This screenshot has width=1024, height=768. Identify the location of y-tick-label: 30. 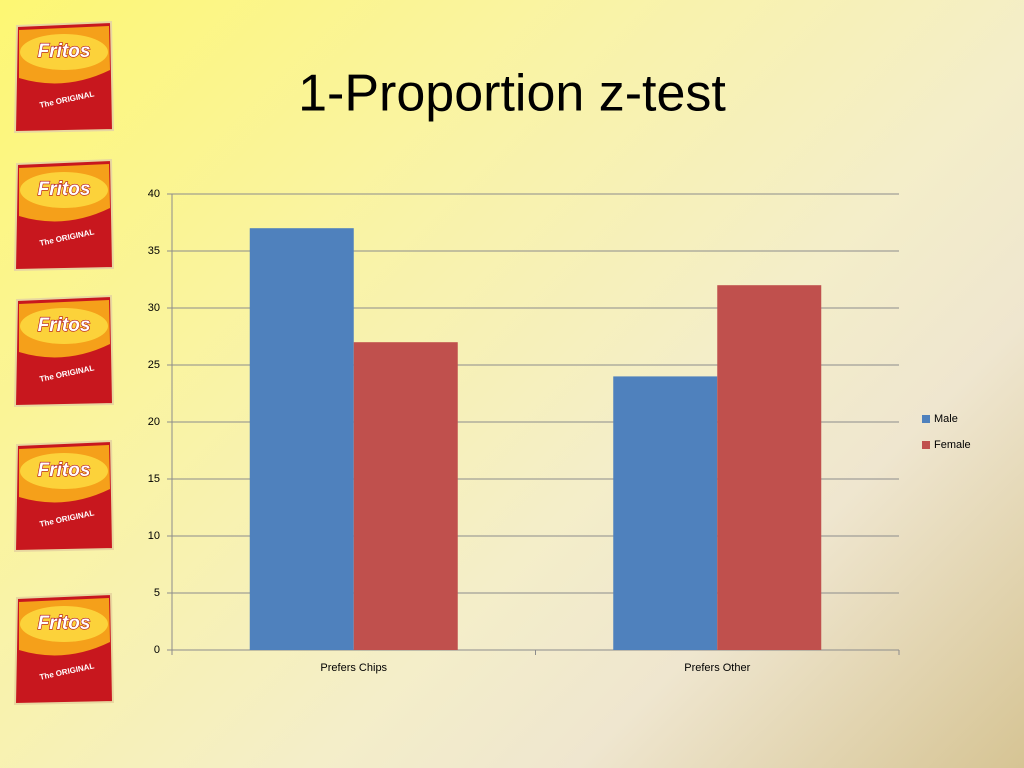
(154, 308).